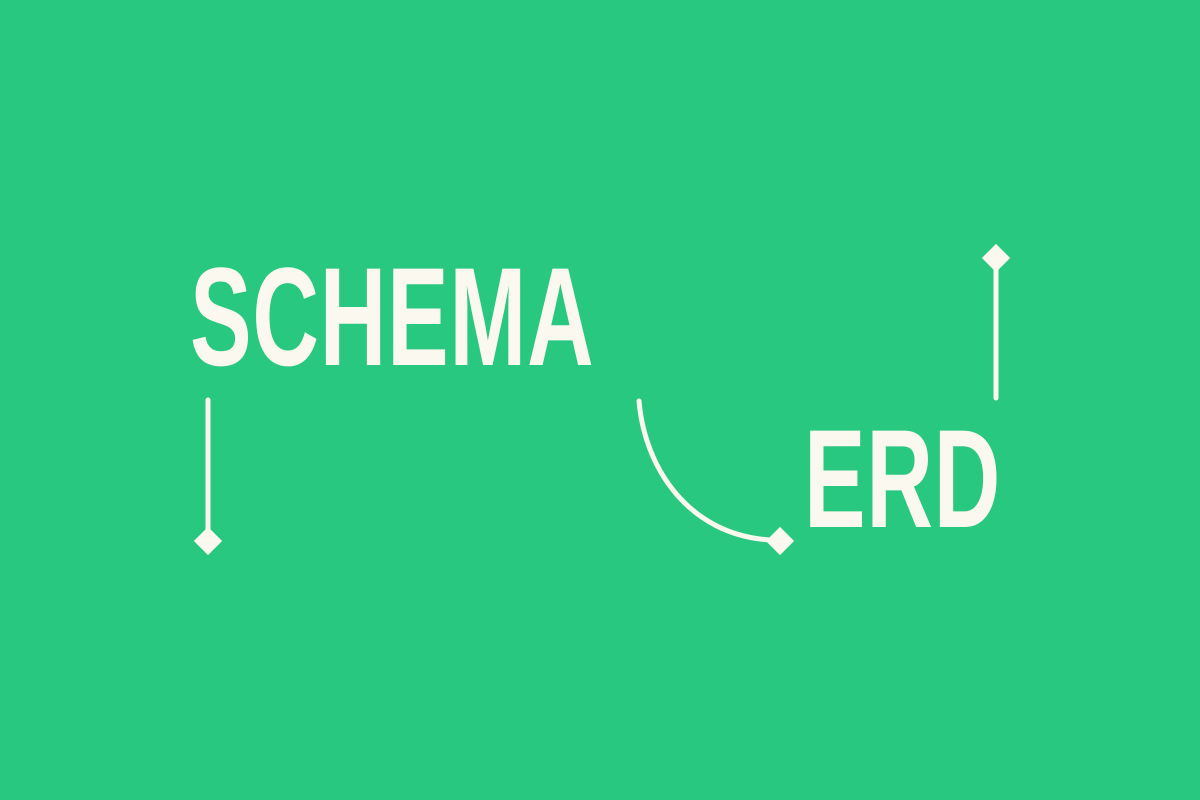 Image resolution: width=1200 pixels, height=800 pixels. What do you see at coordinates (996, 258) in the screenshot?
I see `right-connector-diamond` at bounding box center [996, 258].